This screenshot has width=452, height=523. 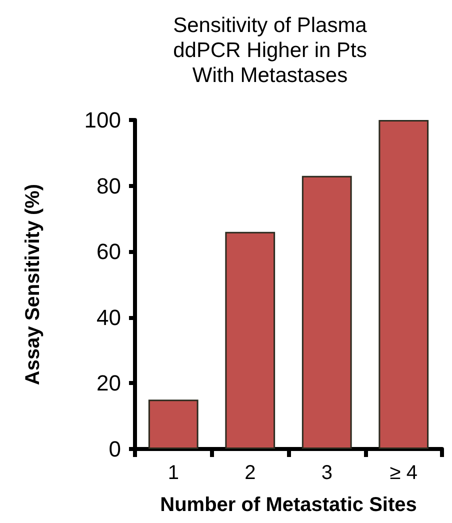 I want to click on x-tick-label: 3, so click(x=326, y=473).